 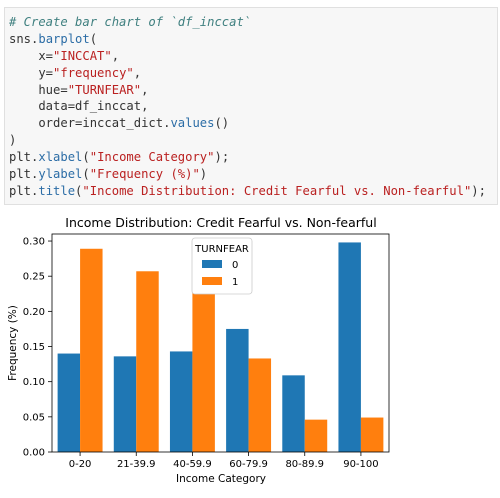 What do you see at coordinates (13, 343) in the screenshot?
I see `y-axis-label: Frequency (%)` at bounding box center [13, 343].